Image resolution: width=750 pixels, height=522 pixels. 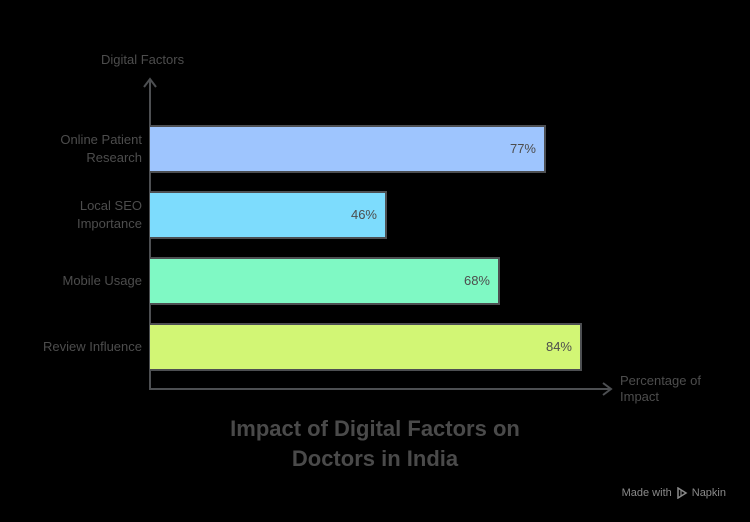 What do you see at coordinates (558, 346) in the screenshot?
I see `bar-value: 84%` at bounding box center [558, 346].